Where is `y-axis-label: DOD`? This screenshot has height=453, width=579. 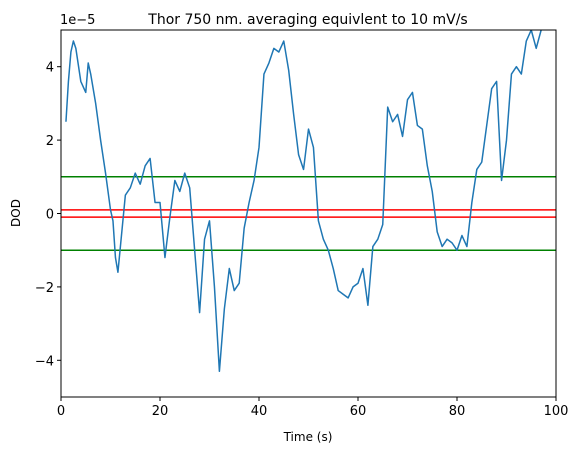 y-axis-label: DOD is located at coordinates (16, 213).